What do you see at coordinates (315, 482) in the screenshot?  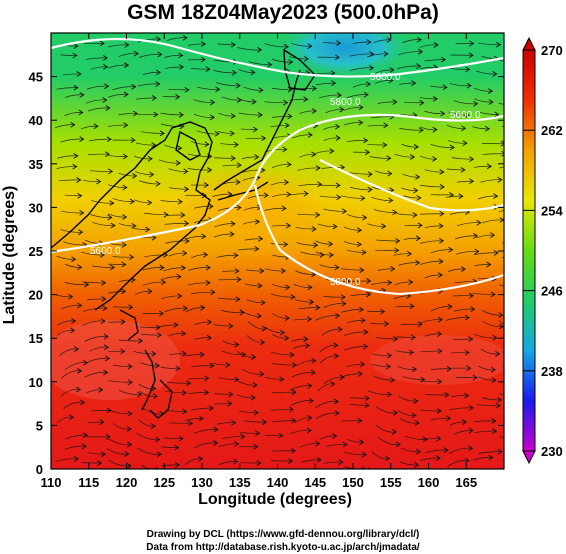 I see `x-tick-label: 145` at bounding box center [315, 482].